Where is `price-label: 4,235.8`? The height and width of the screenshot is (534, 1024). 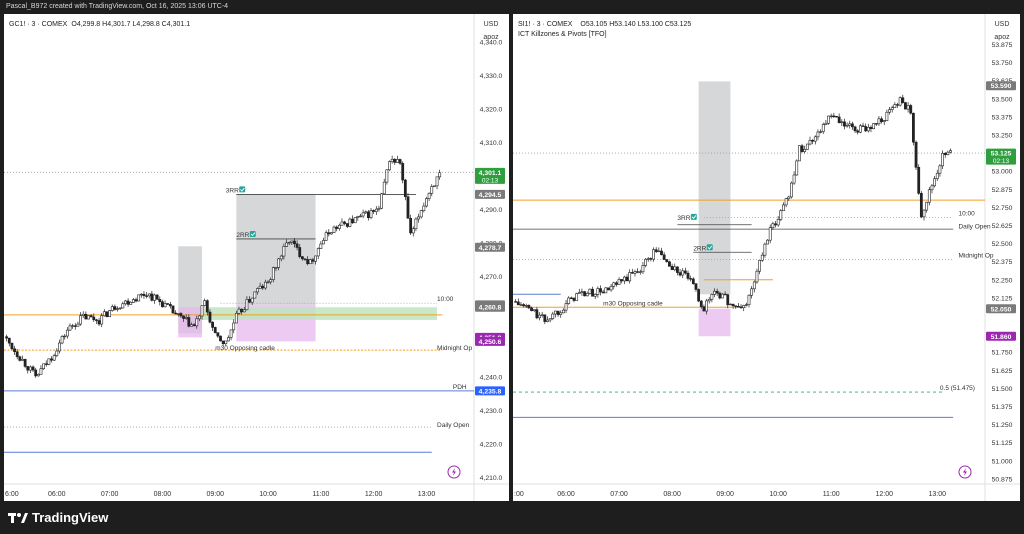
price-label: 4,235.8 is located at coordinates (490, 391).